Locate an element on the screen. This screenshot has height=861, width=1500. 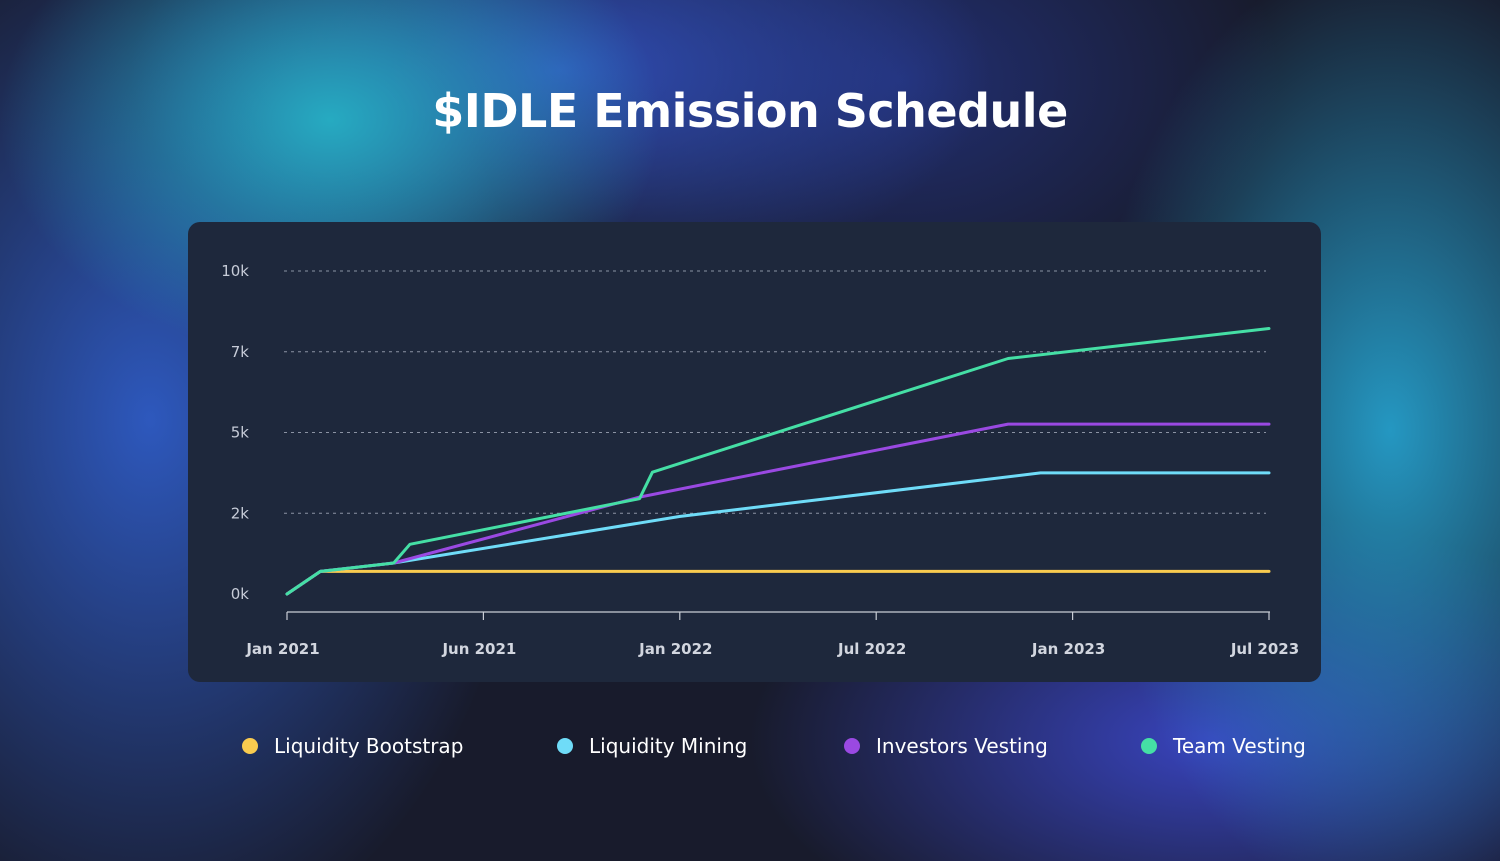
legend-item-team-vesting: Team Vesting is located at coordinates (1223, 746).